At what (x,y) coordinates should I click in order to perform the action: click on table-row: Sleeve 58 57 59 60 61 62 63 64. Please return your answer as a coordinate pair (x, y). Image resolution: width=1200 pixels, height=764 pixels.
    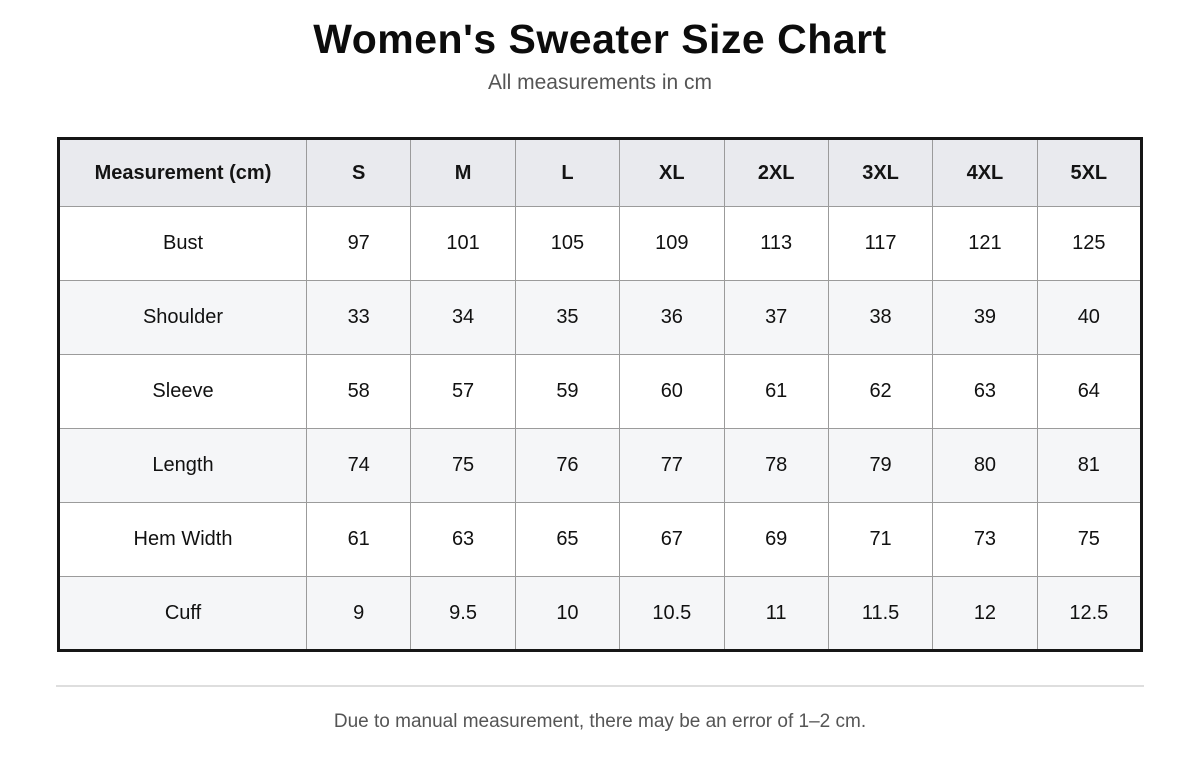
    Looking at the image, I should click on (600, 391).